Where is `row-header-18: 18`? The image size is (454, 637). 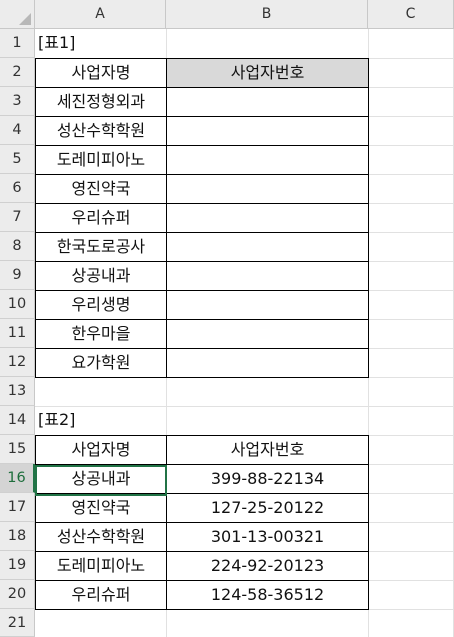
row-header-18: 18 is located at coordinates (17, 536).